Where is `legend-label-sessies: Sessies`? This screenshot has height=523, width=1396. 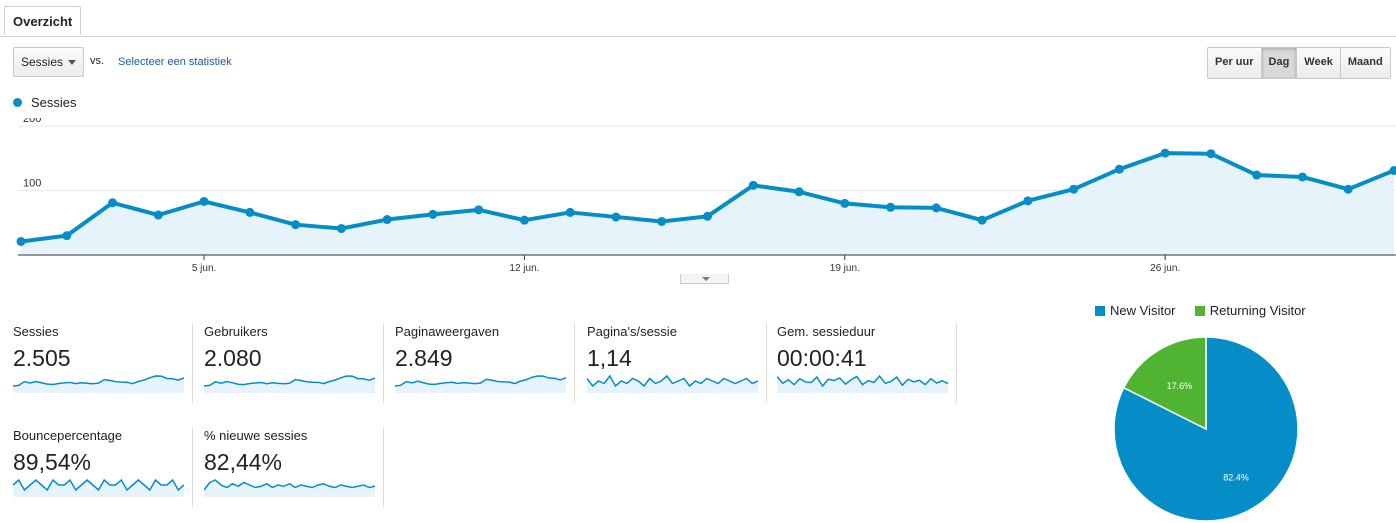
legend-label-sessies: Sessies is located at coordinates (54, 102).